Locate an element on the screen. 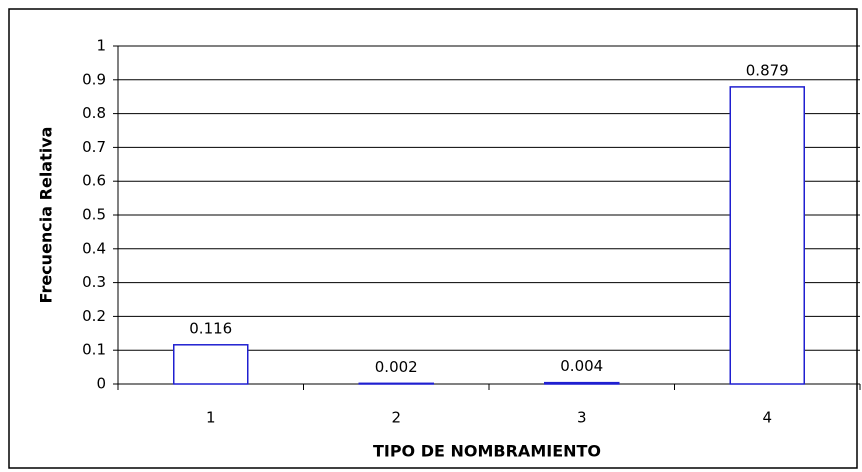  y-tick-label: 0.9 is located at coordinates (94, 79).